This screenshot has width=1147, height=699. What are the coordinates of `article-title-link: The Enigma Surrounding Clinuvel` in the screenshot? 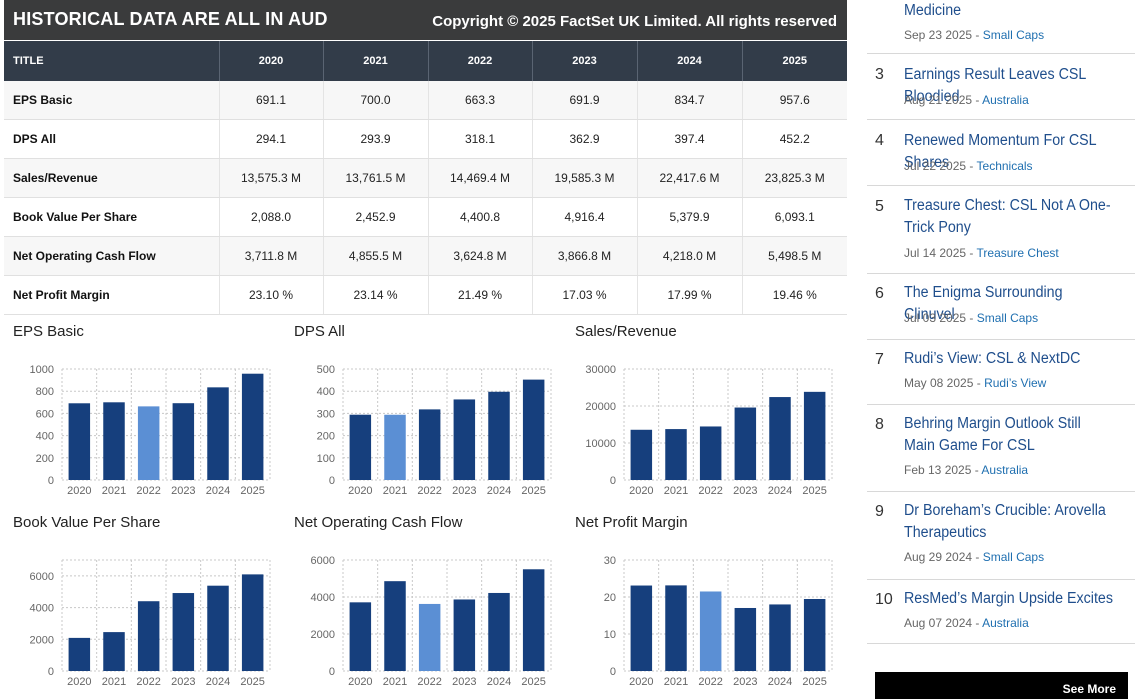 It's located at (983, 303).